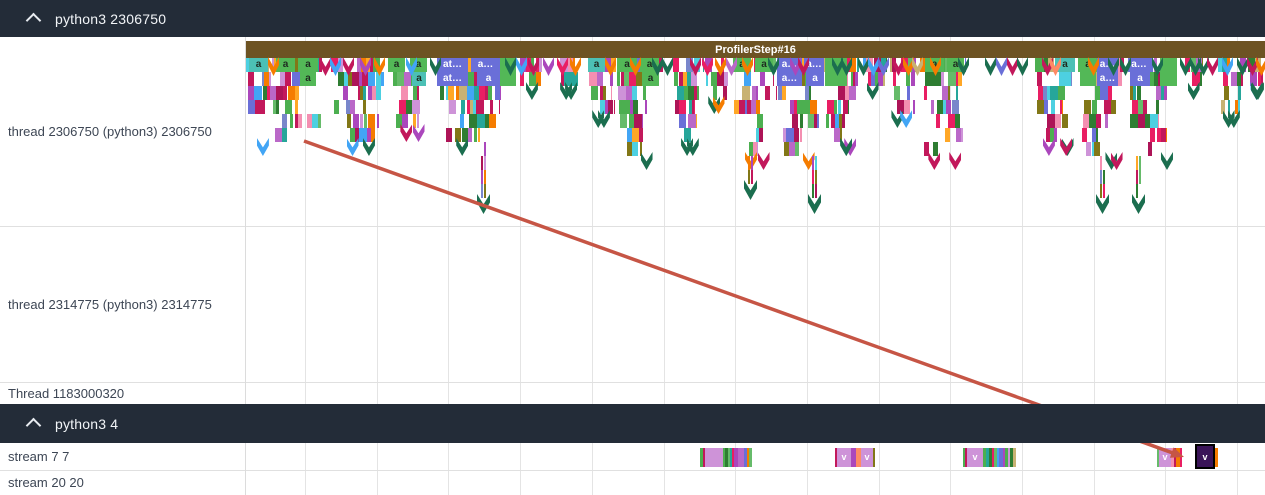 Image resolution: width=1265 pixels, height=495 pixels. I want to click on track-label-thread-2306750: thread 2306750 (python3) 2306750, so click(122, 131).